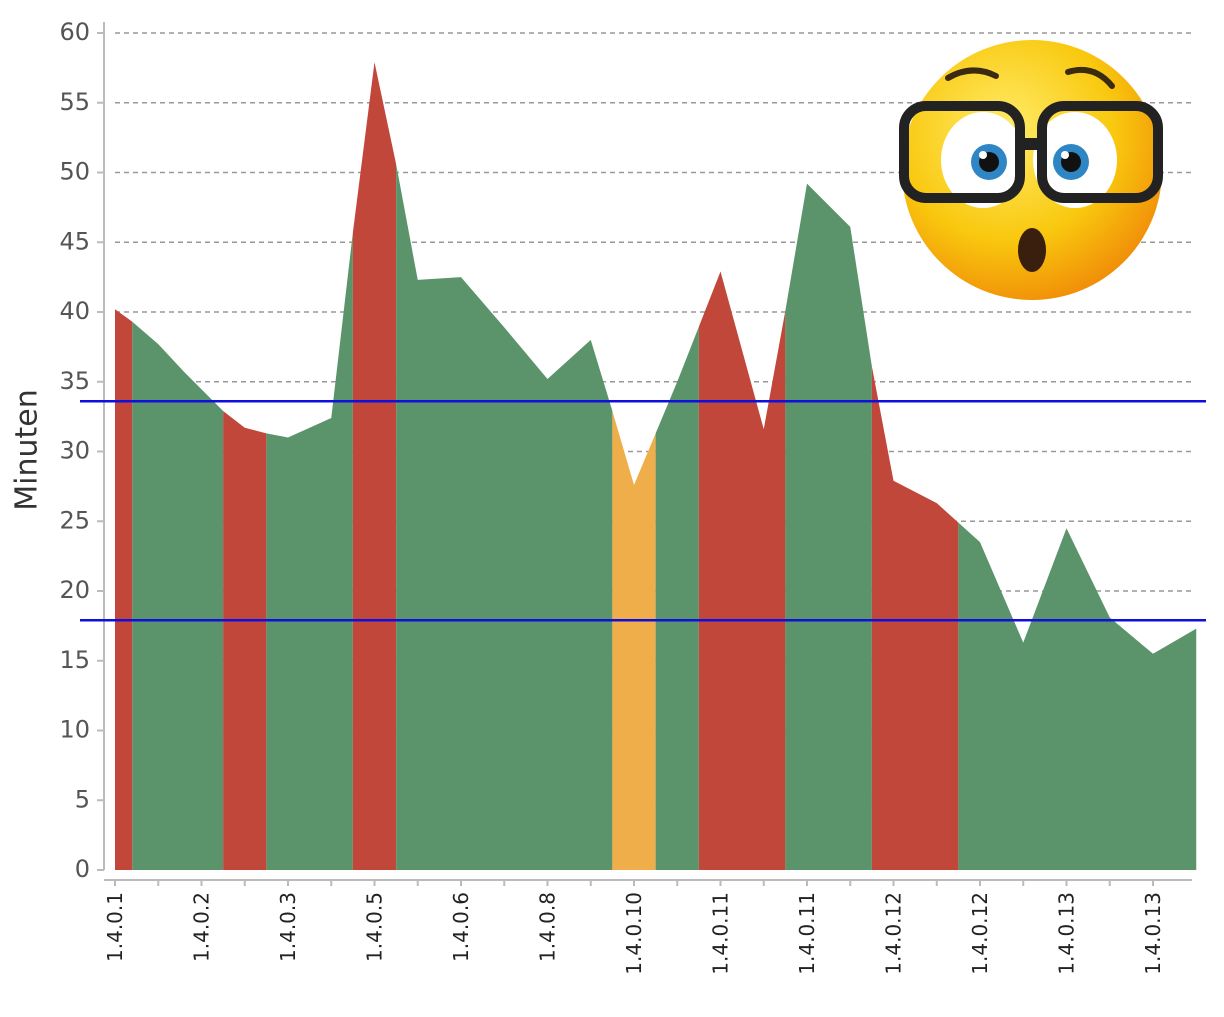 The height and width of the screenshot is (1017, 1224). I want to click on right-eyebrow, so click(1090, 77).